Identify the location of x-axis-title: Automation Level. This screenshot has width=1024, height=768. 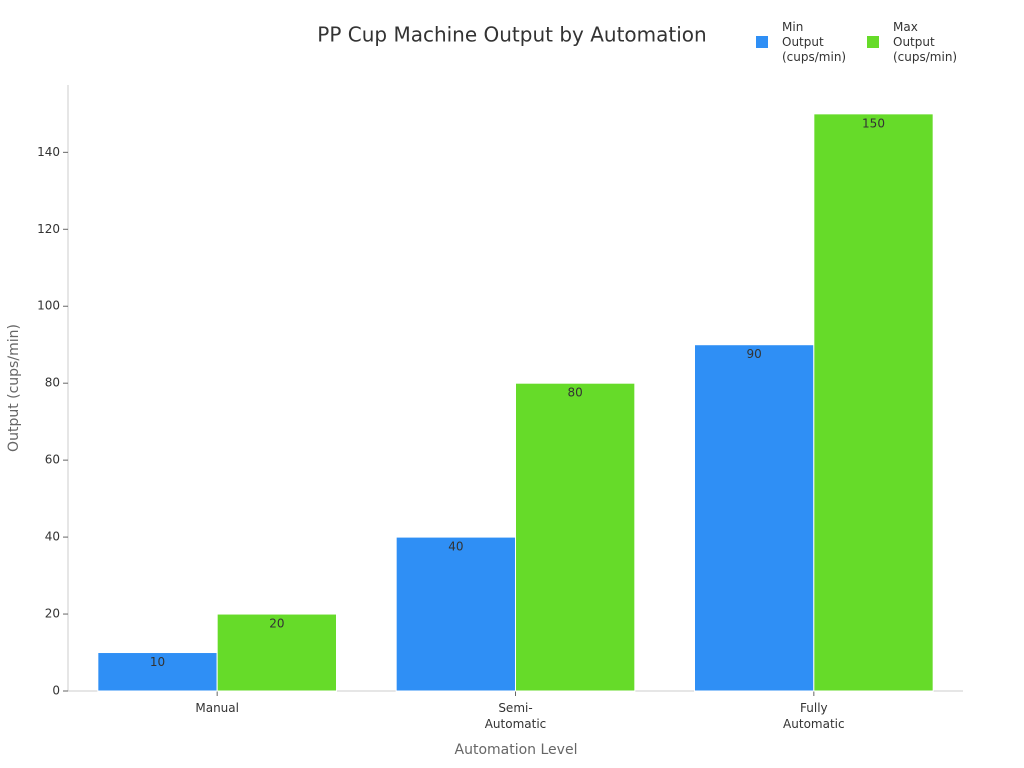
(516, 750).